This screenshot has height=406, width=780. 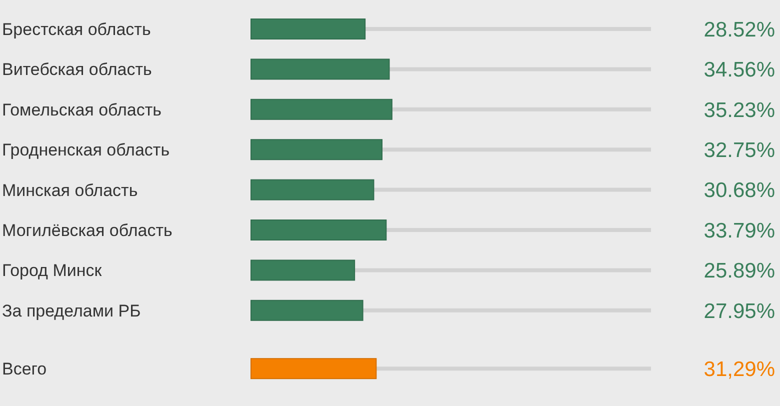 What do you see at coordinates (739, 311) in the screenshot?
I see `data-label: 27.95%` at bounding box center [739, 311].